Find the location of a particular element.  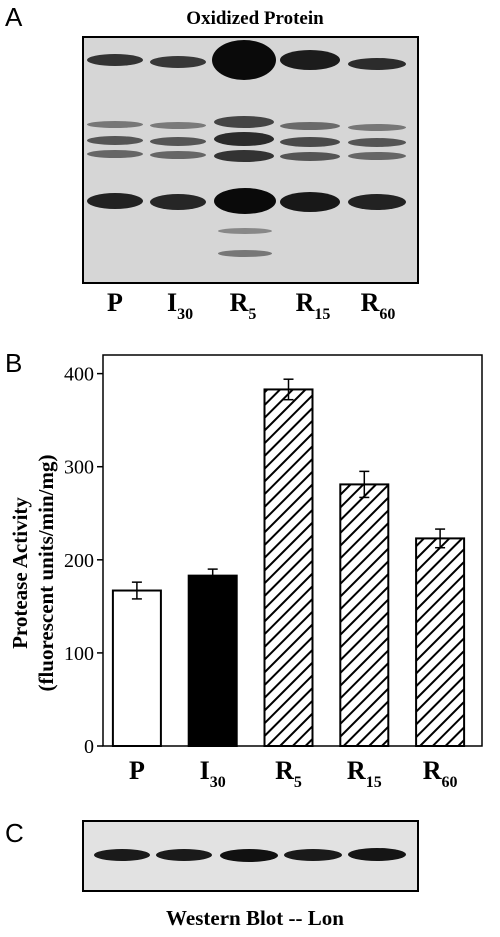

y-tick-label: 100 is located at coordinates (79, 654).